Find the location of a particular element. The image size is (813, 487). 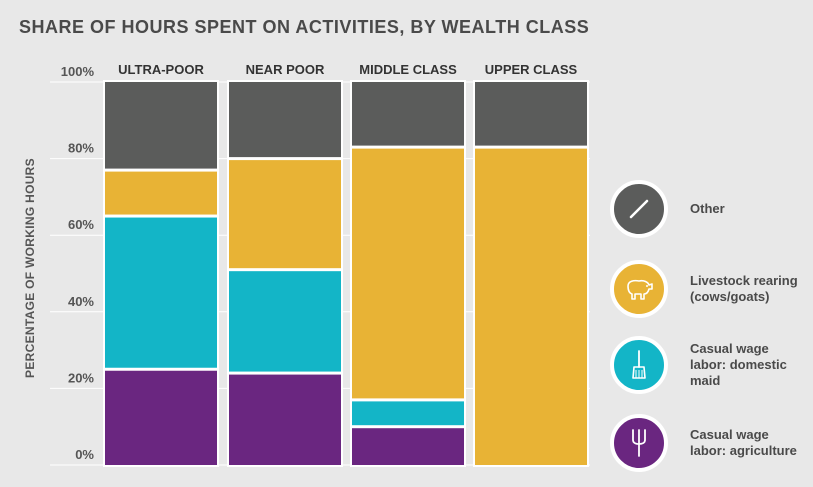

y-tick-labels: 0% 20% 40% 60% 80% 100% is located at coordinates (78, 263).